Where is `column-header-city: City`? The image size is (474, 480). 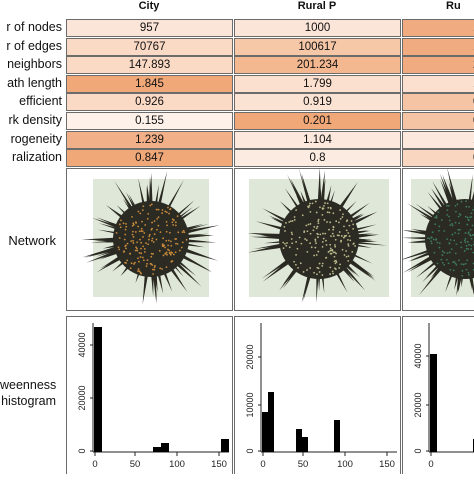 column-header-city: City is located at coordinates (149, 6).